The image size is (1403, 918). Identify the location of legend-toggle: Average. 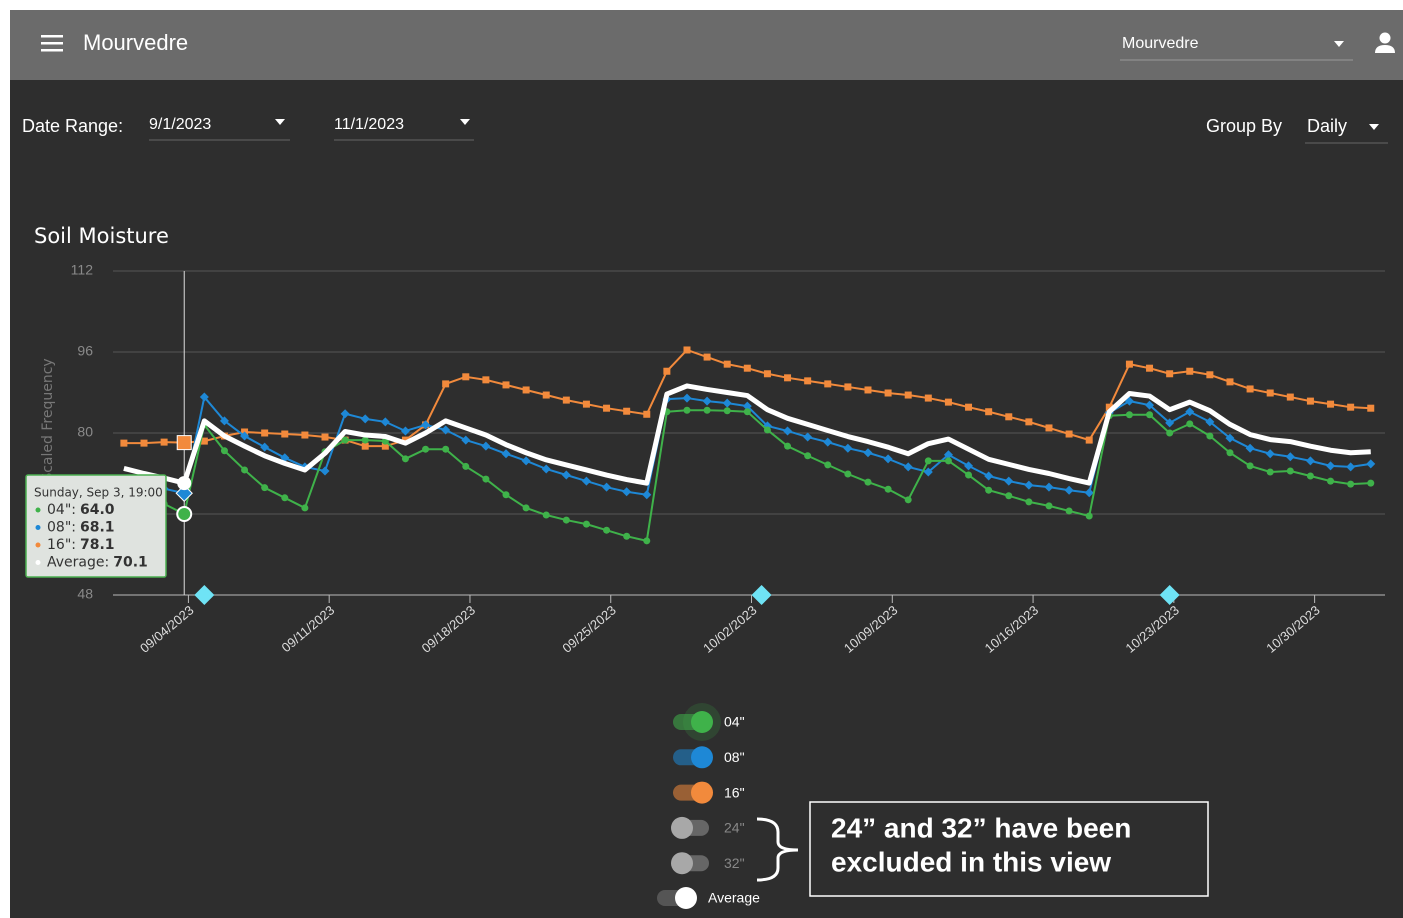
(708, 898).